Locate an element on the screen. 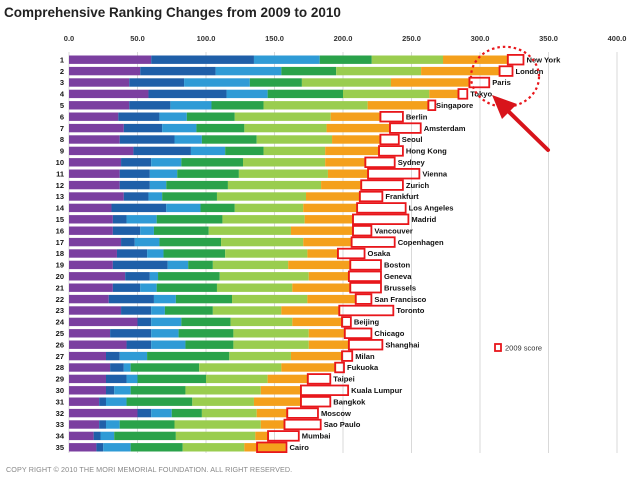  city-label: Copenhagen is located at coordinates (421, 242).